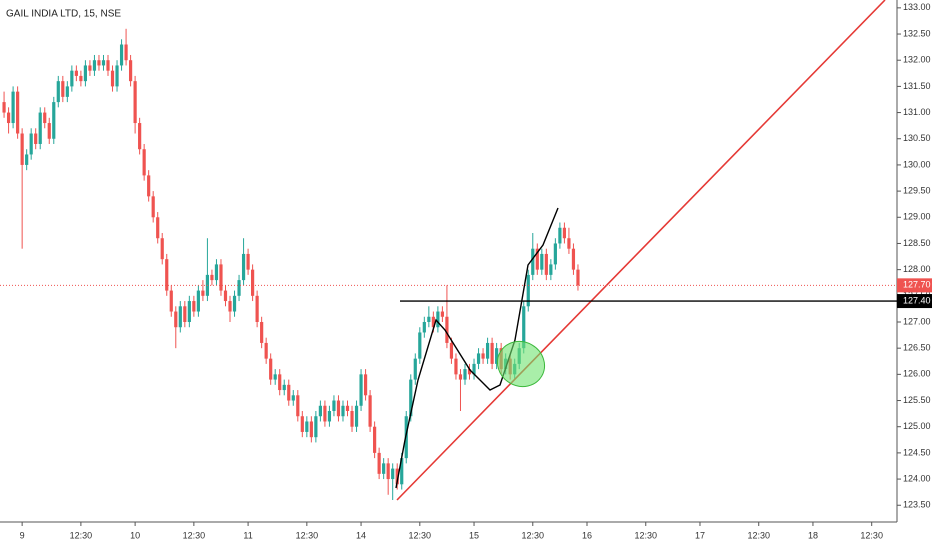 The width and height of the screenshot is (932, 555). Describe the element at coordinates (917, 112) in the screenshot. I see `y-tick-label: 131.00` at that location.